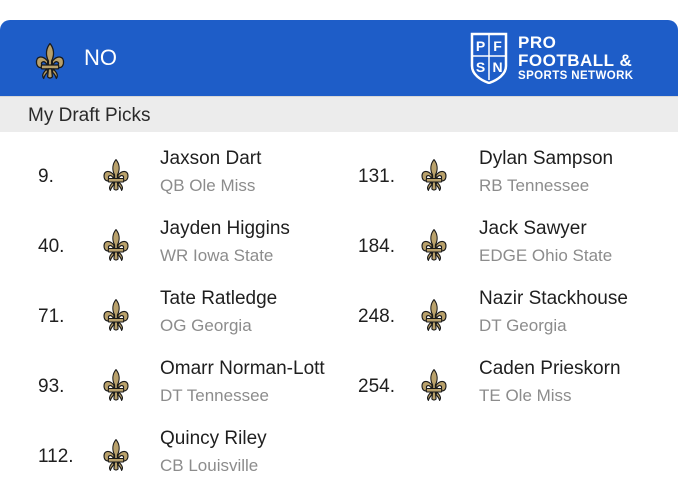  I want to click on player-position-college: OG Georgia, so click(206, 325).